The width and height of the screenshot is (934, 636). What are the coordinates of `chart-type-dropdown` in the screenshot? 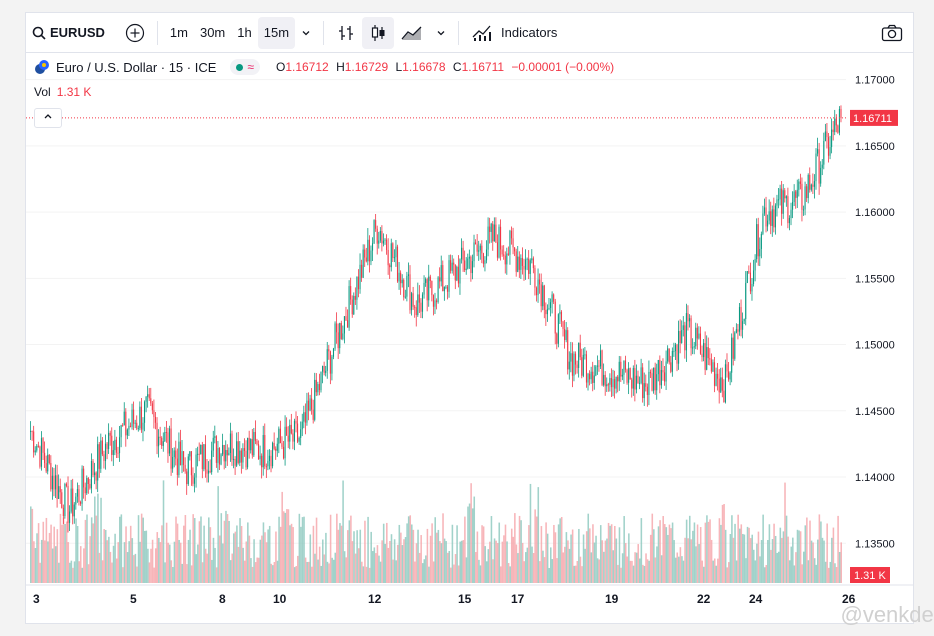 It's located at (441, 33).